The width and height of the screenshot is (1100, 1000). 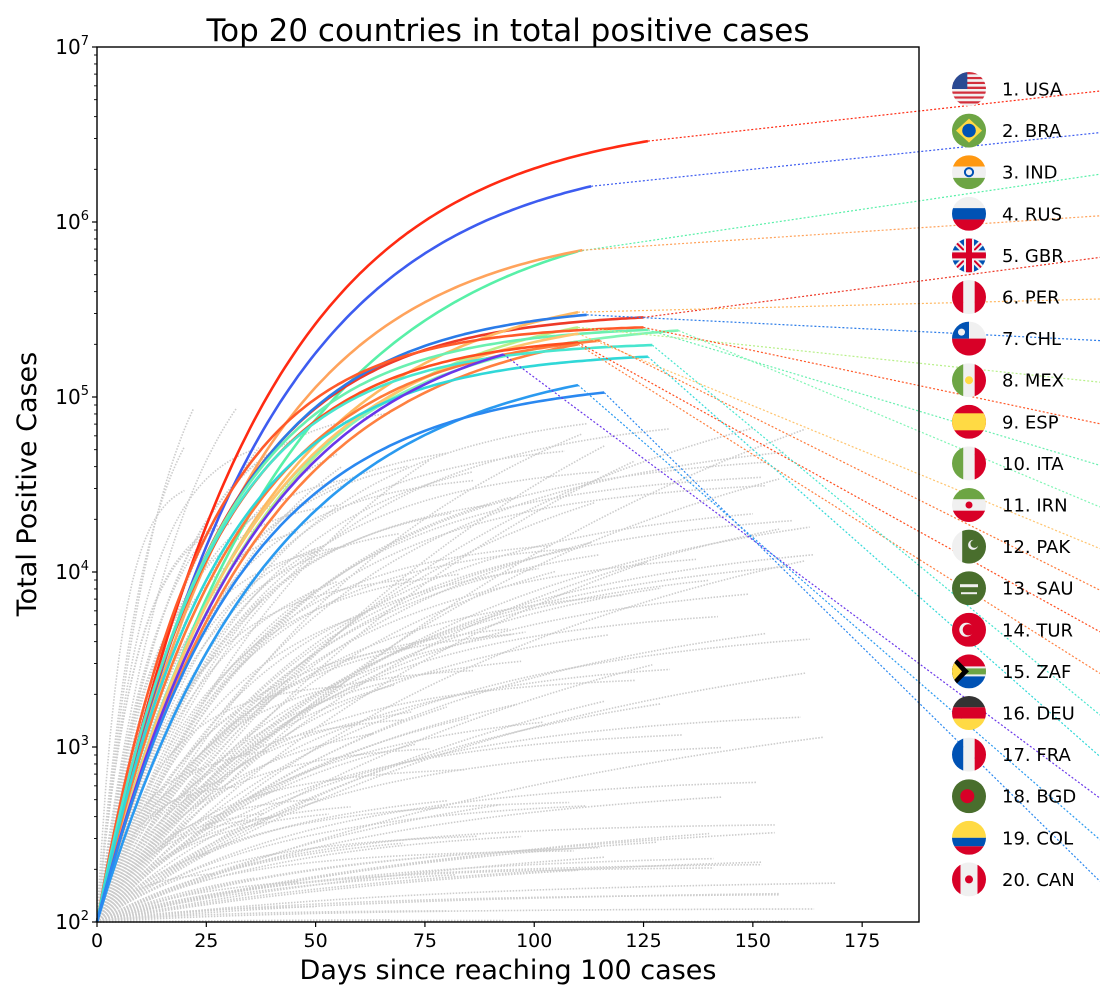 I want to click on russia-flag, so click(x=969, y=213).